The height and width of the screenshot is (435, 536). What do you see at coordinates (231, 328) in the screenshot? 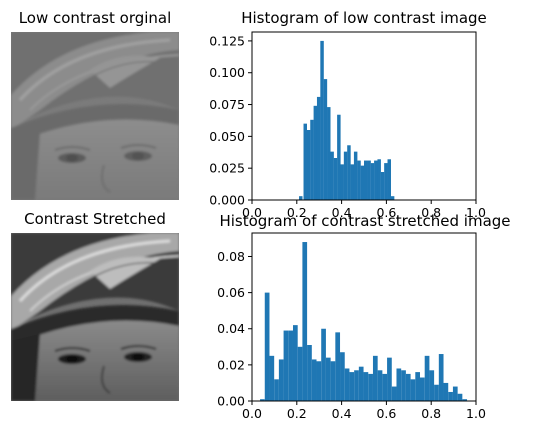
I see `stretched-hist-ytick-label: 0.04` at bounding box center [231, 328].